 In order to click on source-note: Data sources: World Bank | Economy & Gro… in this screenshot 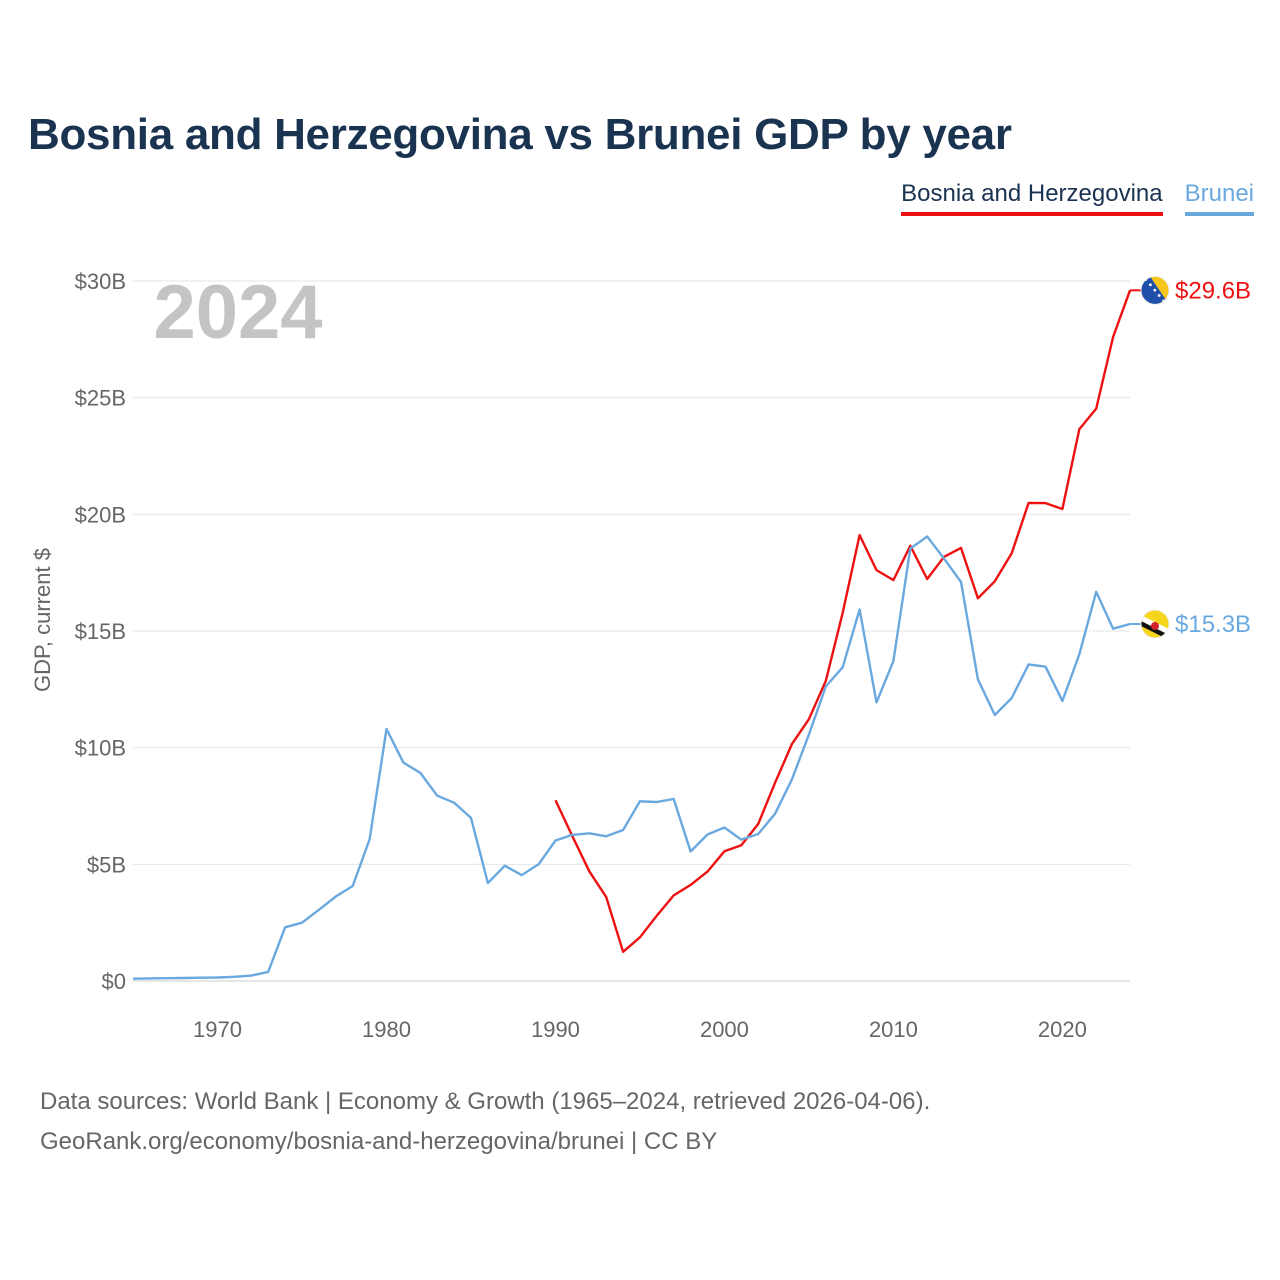, I will do `click(485, 1122)`.